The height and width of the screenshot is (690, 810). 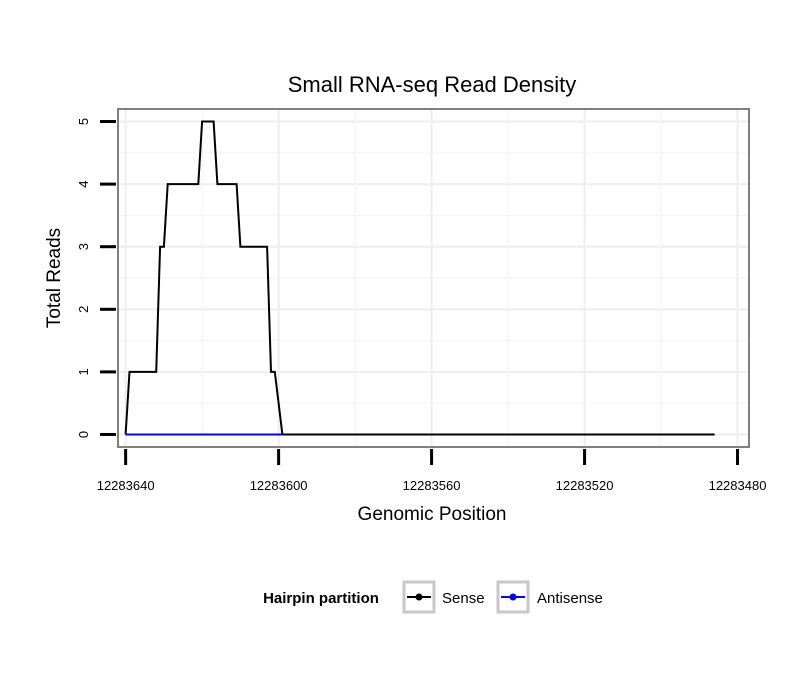 I want to click on y-tick-label: 4, so click(x=83, y=183).